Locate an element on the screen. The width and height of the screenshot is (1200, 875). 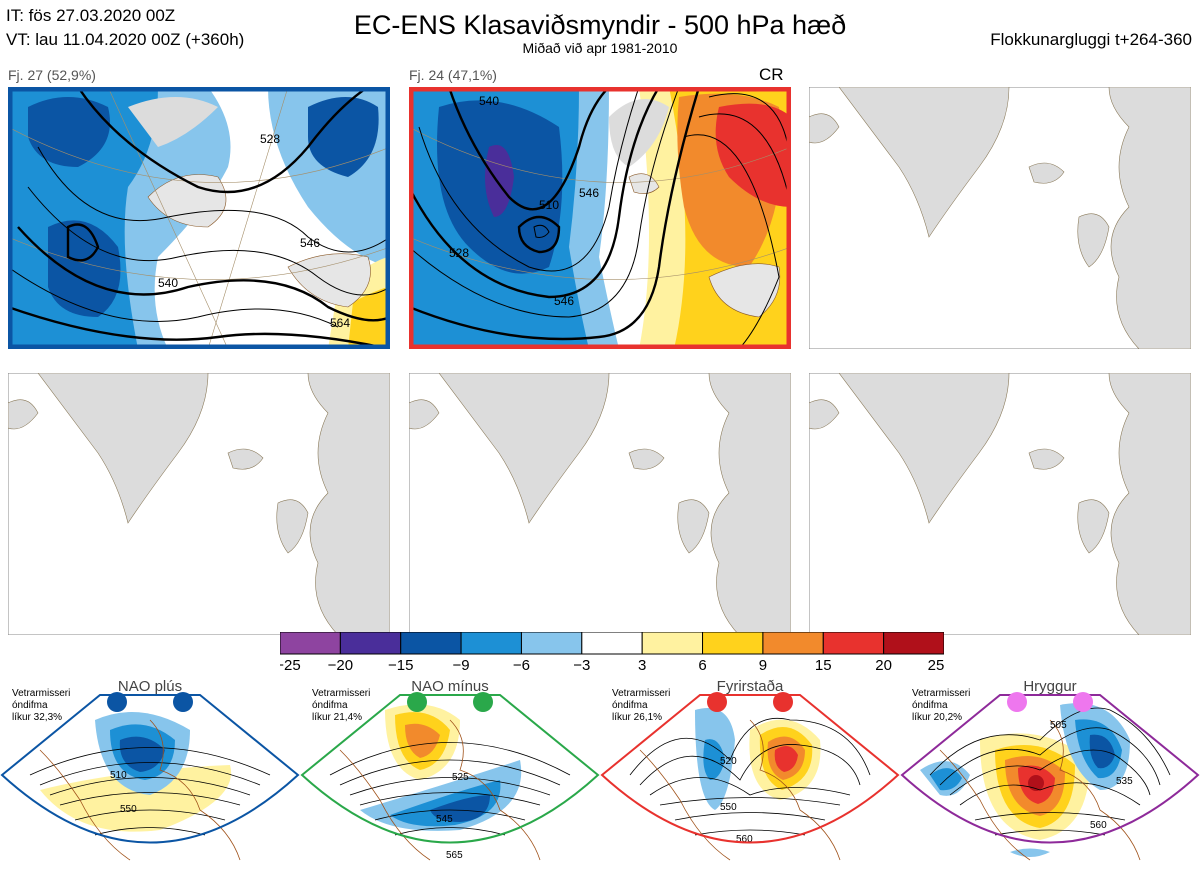
page-subtitle: Miðað við apr 1981-2010 is located at coordinates (600, 48).